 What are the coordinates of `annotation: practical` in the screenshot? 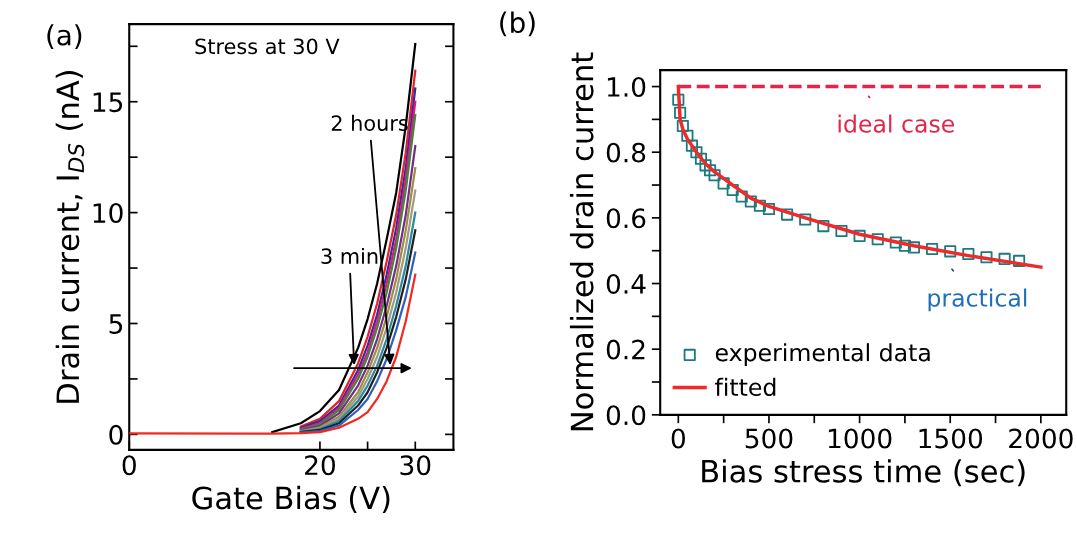 It's located at (977, 300).